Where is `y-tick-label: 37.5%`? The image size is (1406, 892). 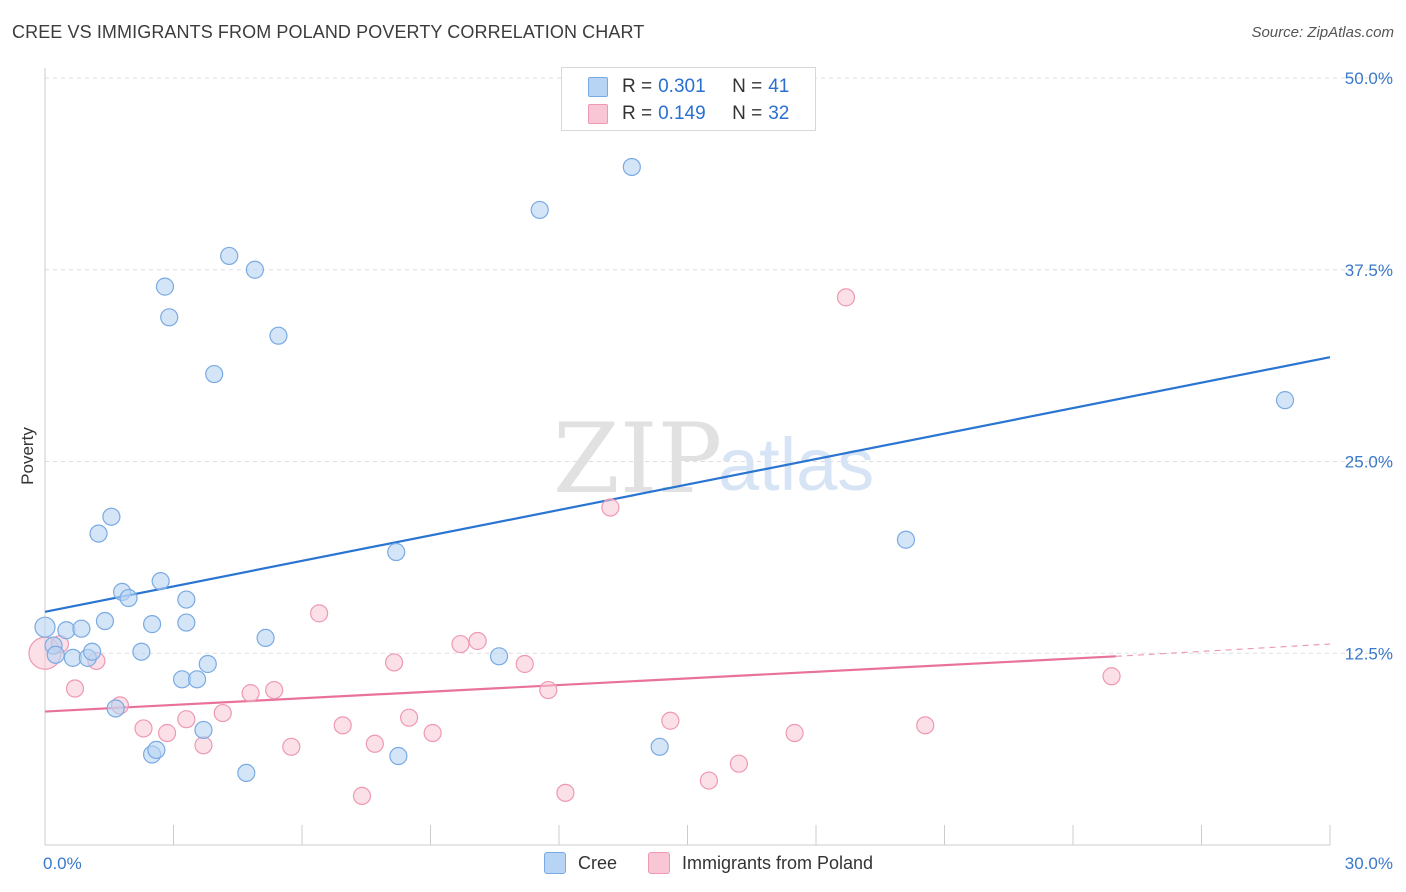
y-tick-label: 37.5% is located at coordinates (1369, 270).